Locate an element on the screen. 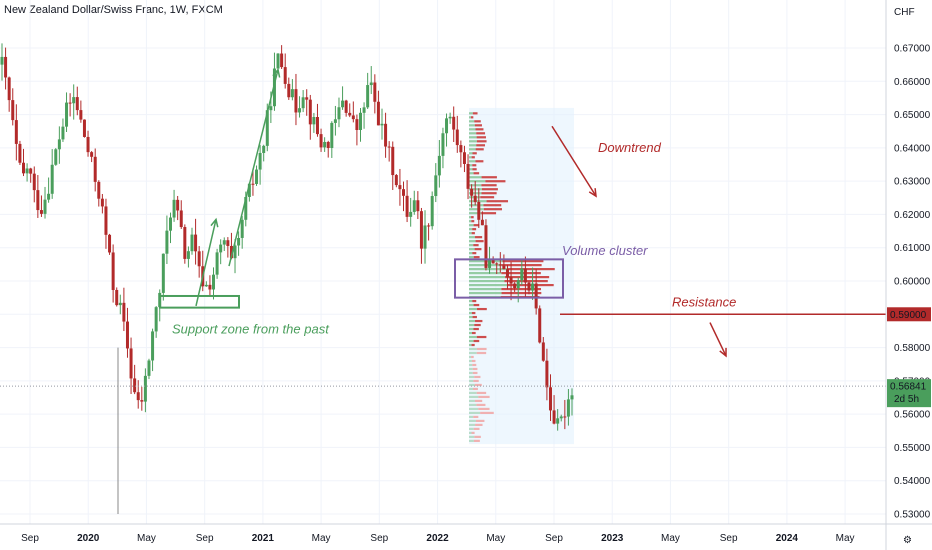  uptrend-arrow-small is located at coordinates (206, 263).